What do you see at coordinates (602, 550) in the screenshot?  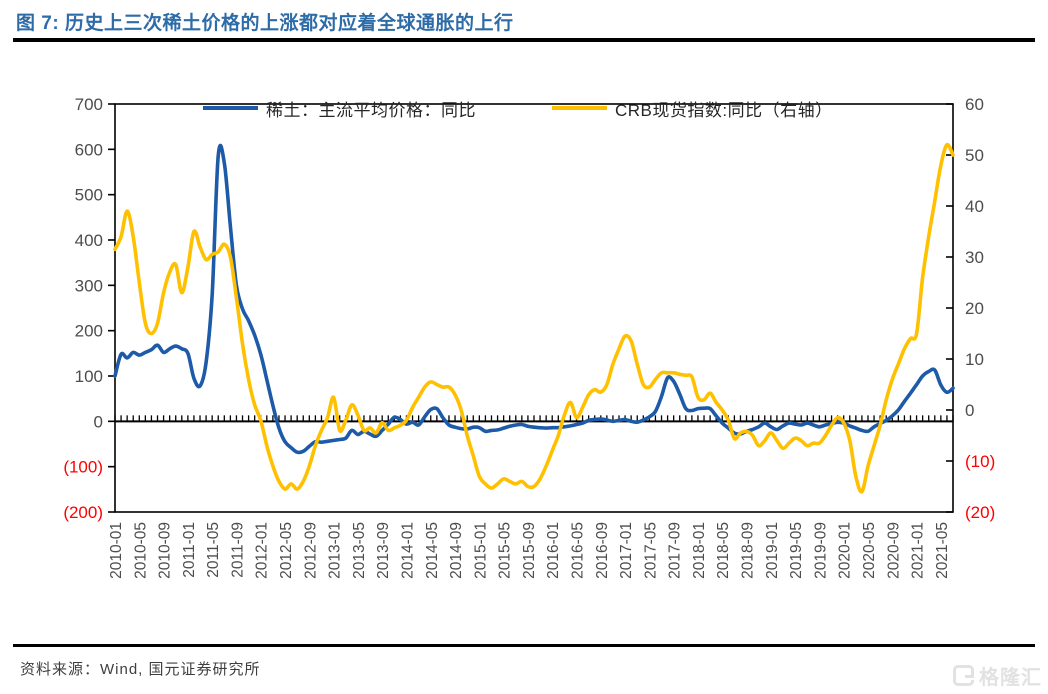 I see `x-axis-tick-label: 2016-09` at bounding box center [602, 550].